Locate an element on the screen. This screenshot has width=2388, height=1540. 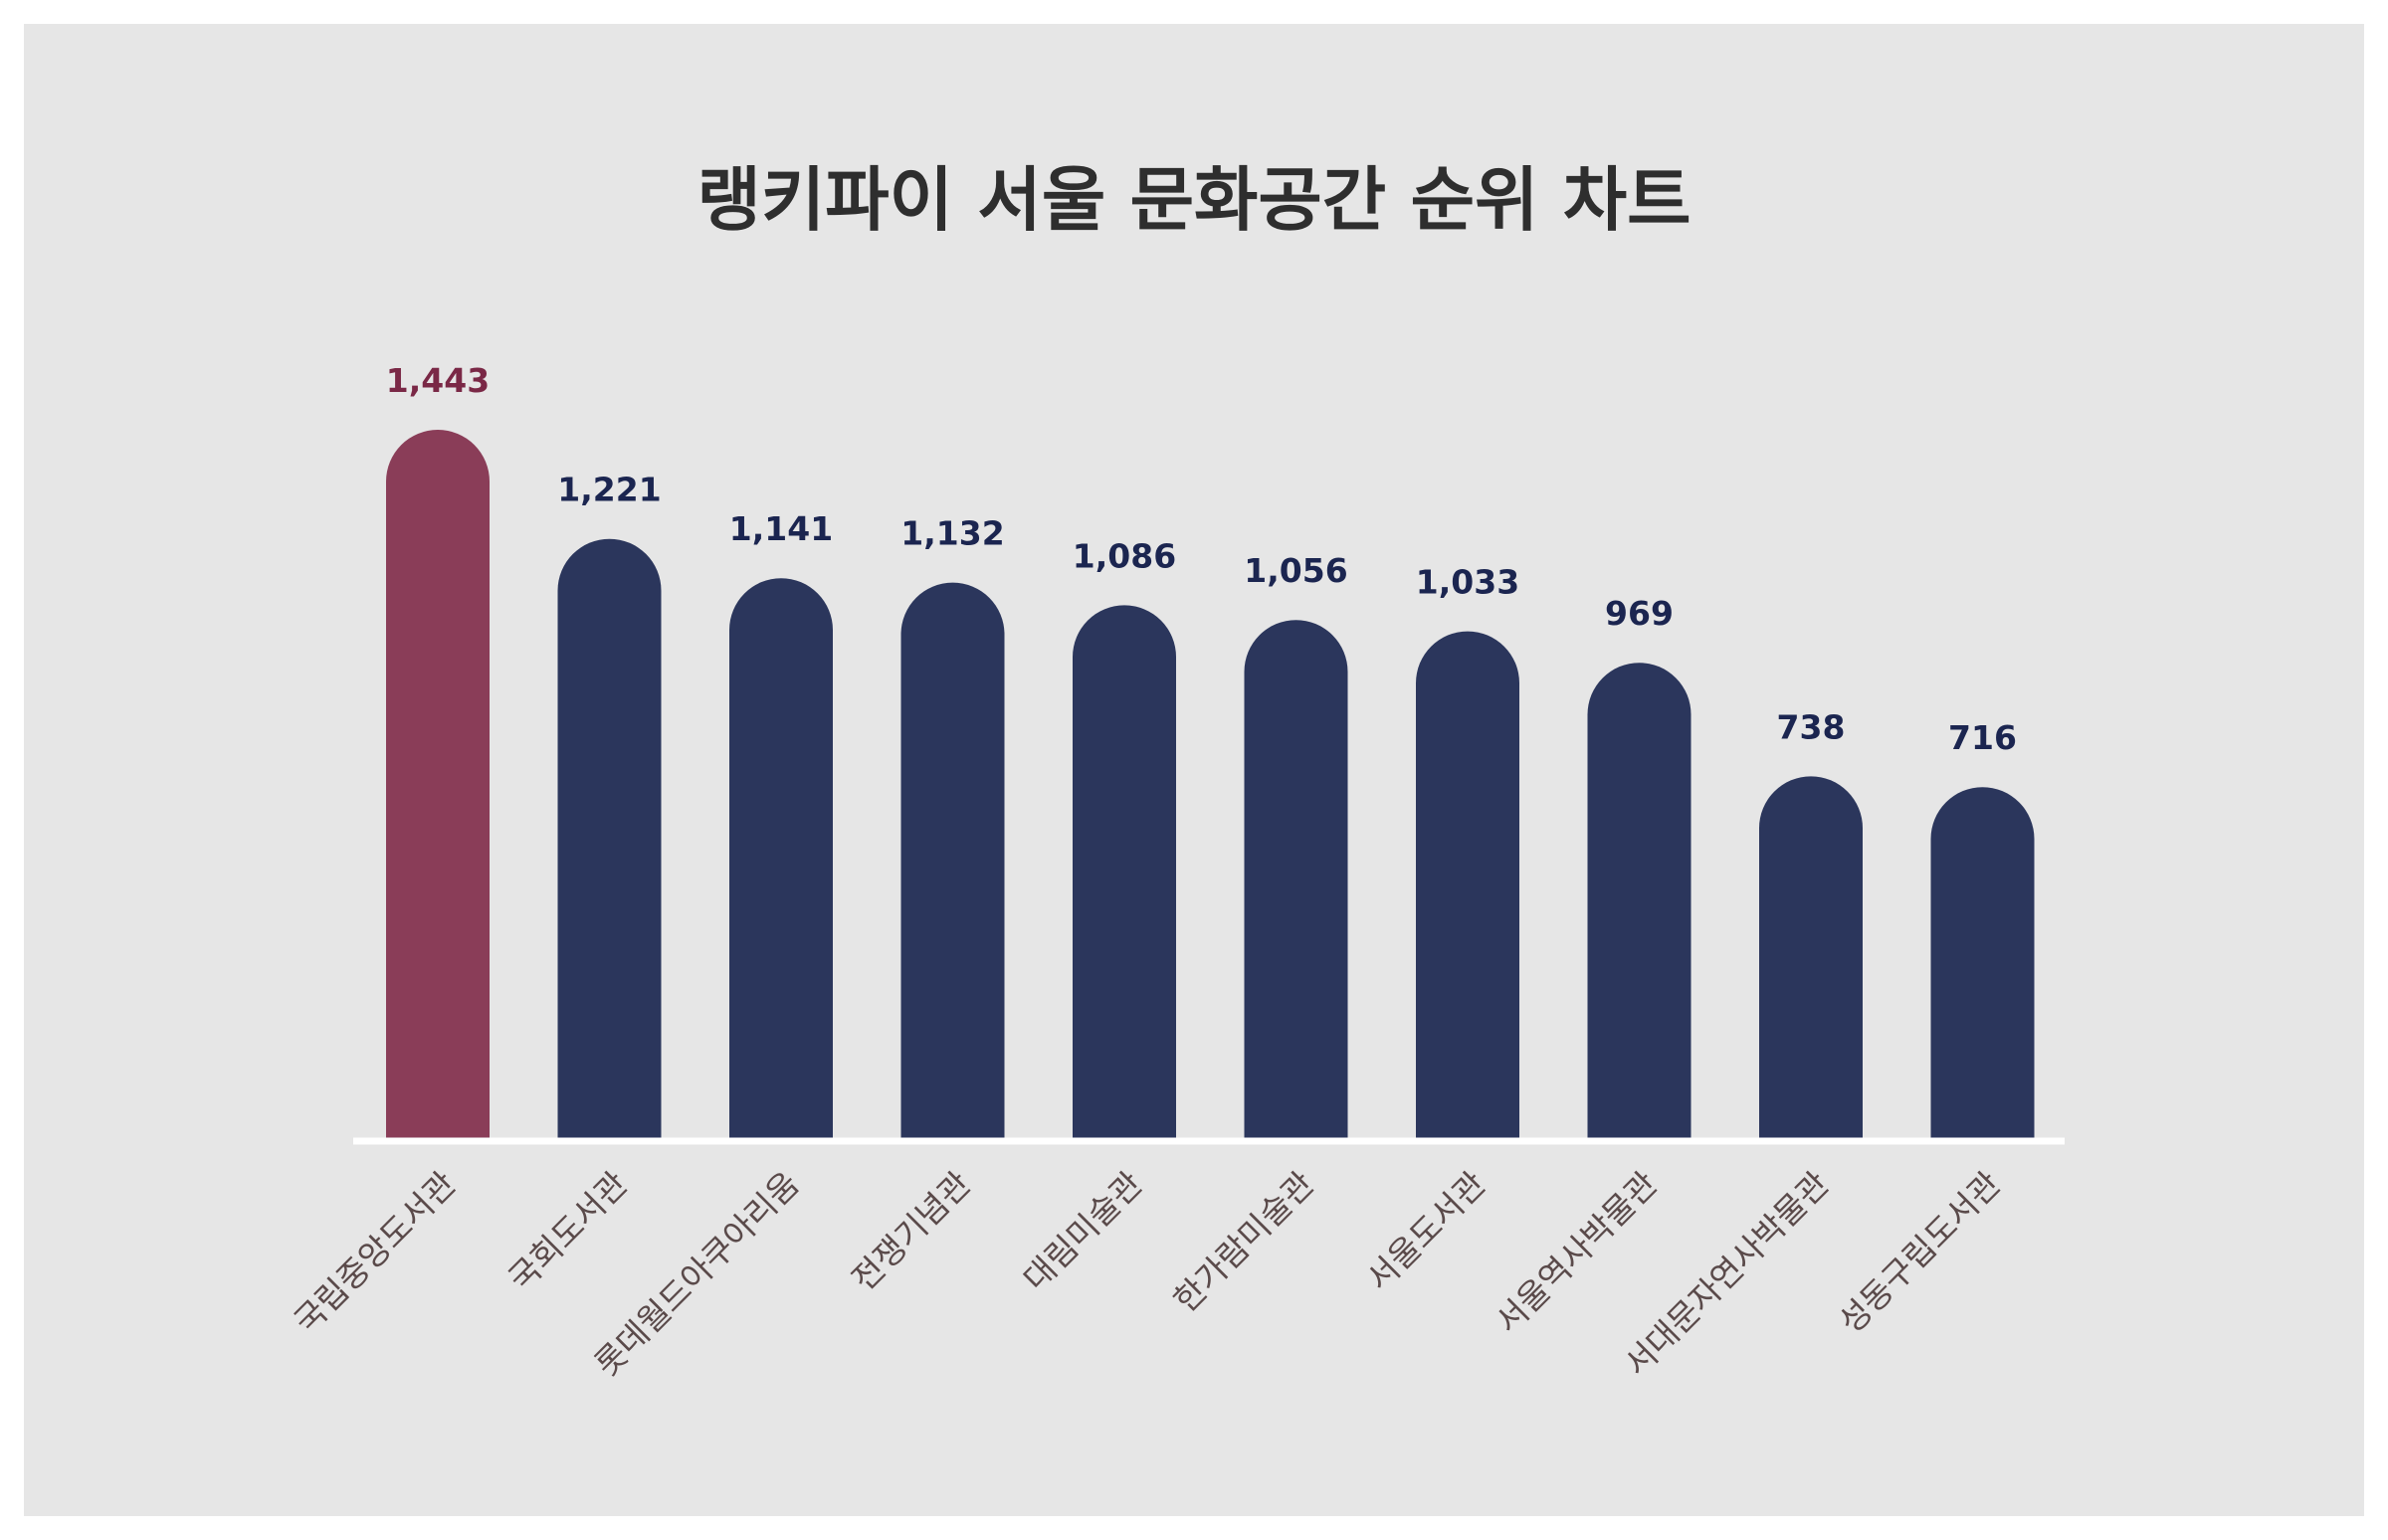
category-label: 국회도서관 is located at coordinates (567, 1231).